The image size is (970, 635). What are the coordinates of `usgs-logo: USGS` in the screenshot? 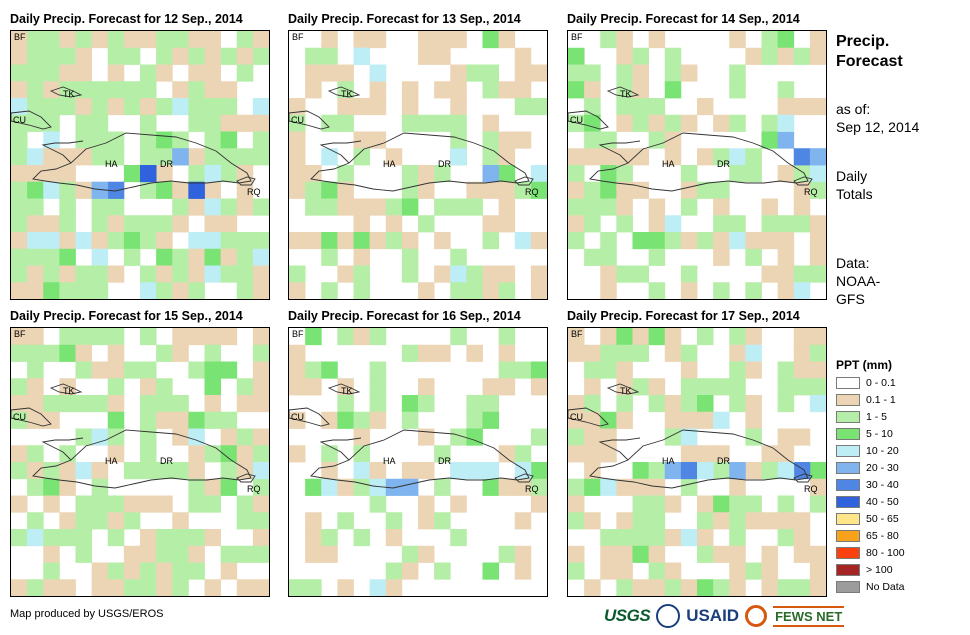 It's located at (627, 615).